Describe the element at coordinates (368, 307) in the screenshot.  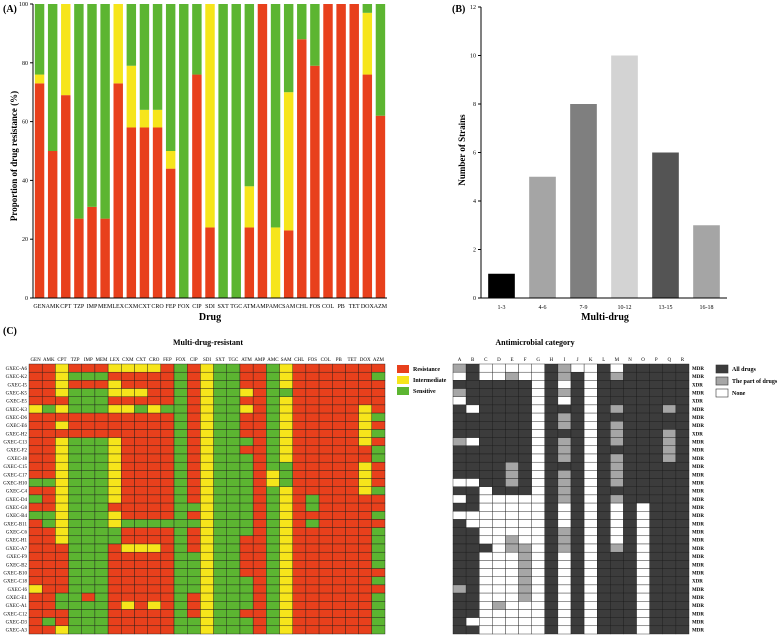
I see `x-tick-label: DOX` at that location.